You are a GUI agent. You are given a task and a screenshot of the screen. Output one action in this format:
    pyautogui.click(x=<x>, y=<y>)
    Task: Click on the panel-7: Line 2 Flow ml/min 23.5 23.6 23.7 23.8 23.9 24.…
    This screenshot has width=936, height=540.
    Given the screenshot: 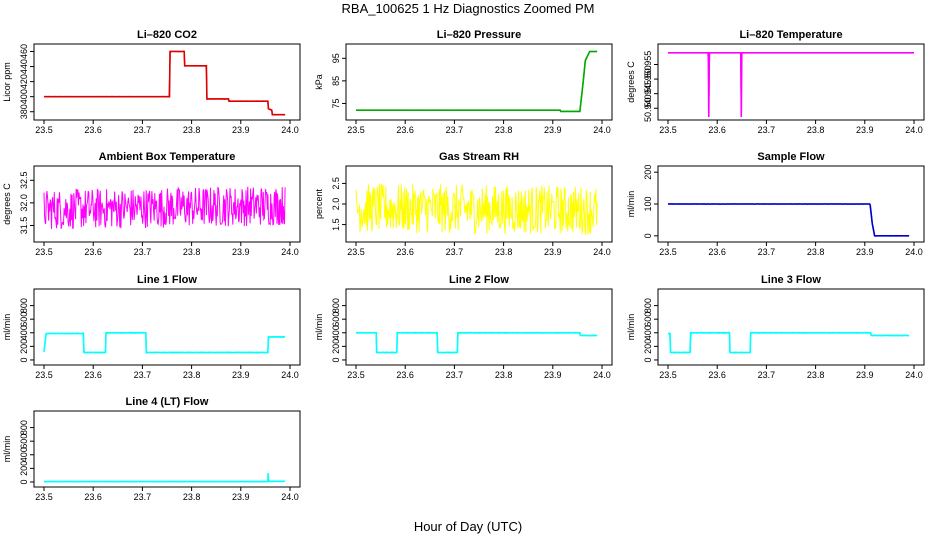 What is the action you would take?
    pyautogui.click(x=463, y=327)
    